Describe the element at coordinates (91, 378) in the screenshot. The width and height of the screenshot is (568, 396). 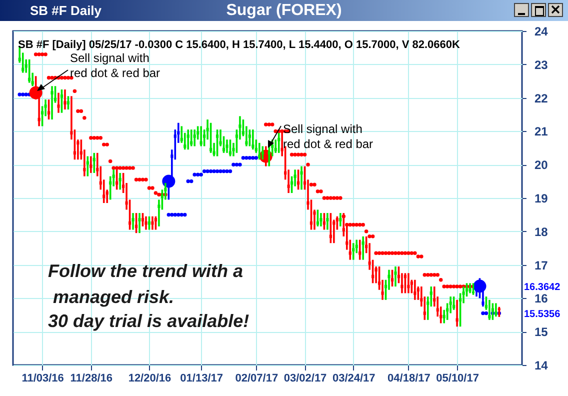
I see `x-tick-label: 11/28/16` at that location.